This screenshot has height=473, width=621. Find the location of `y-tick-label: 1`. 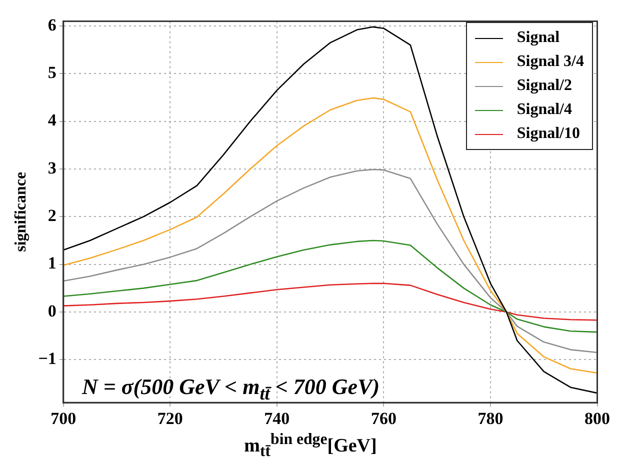

y-tick-label: 1 is located at coordinates (52, 263).